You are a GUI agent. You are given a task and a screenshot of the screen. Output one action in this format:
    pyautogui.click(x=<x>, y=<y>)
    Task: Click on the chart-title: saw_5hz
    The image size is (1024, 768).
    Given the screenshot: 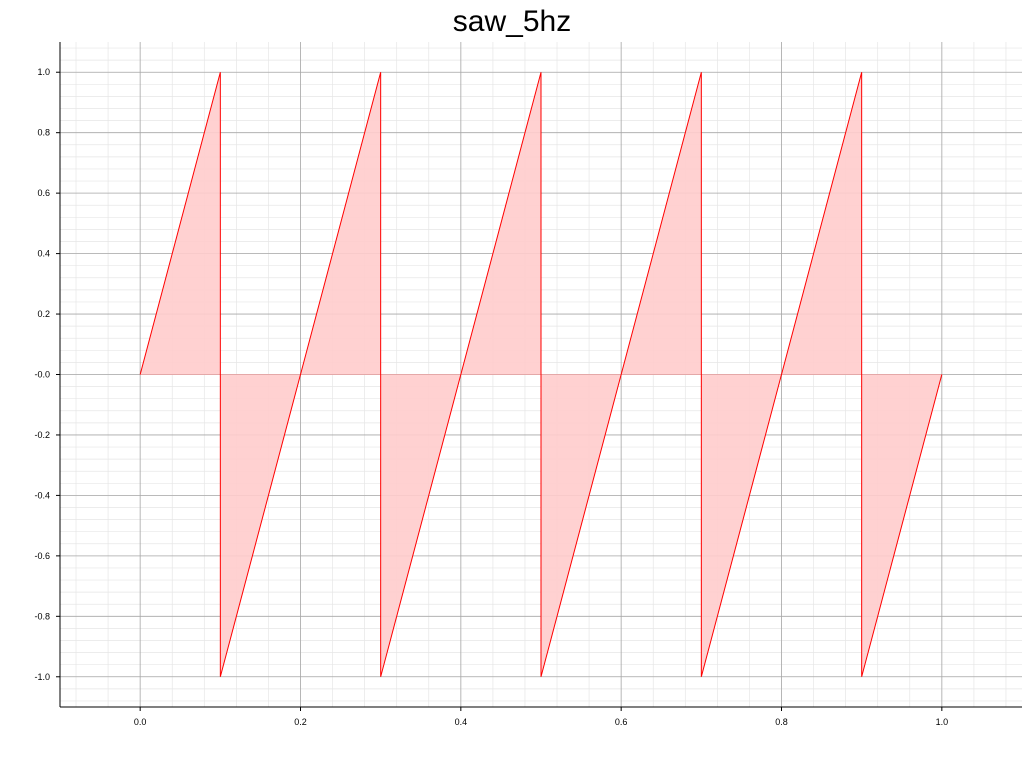 What is the action you would take?
    pyautogui.click(x=512, y=21)
    